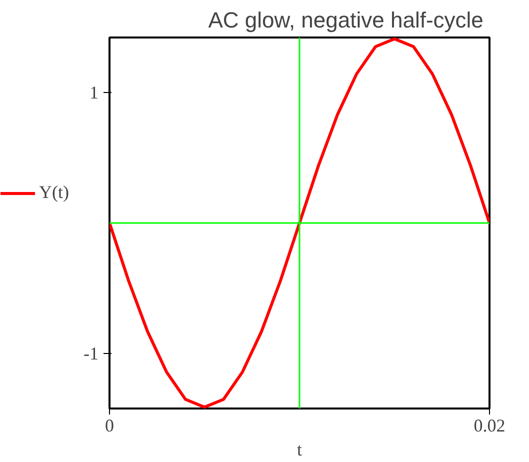 The height and width of the screenshot is (462, 529). I want to click on y-tick-label: 1, so click(94, 92).